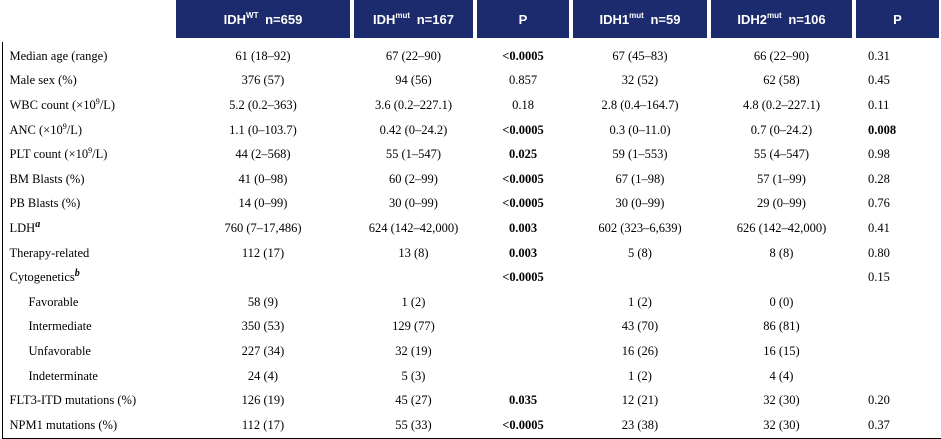  What do you see at coordinates (640, 104) in the screenshot?
I see `table-cell: 2.8 (0.4–164.7)` at bounding box center [640, 104].